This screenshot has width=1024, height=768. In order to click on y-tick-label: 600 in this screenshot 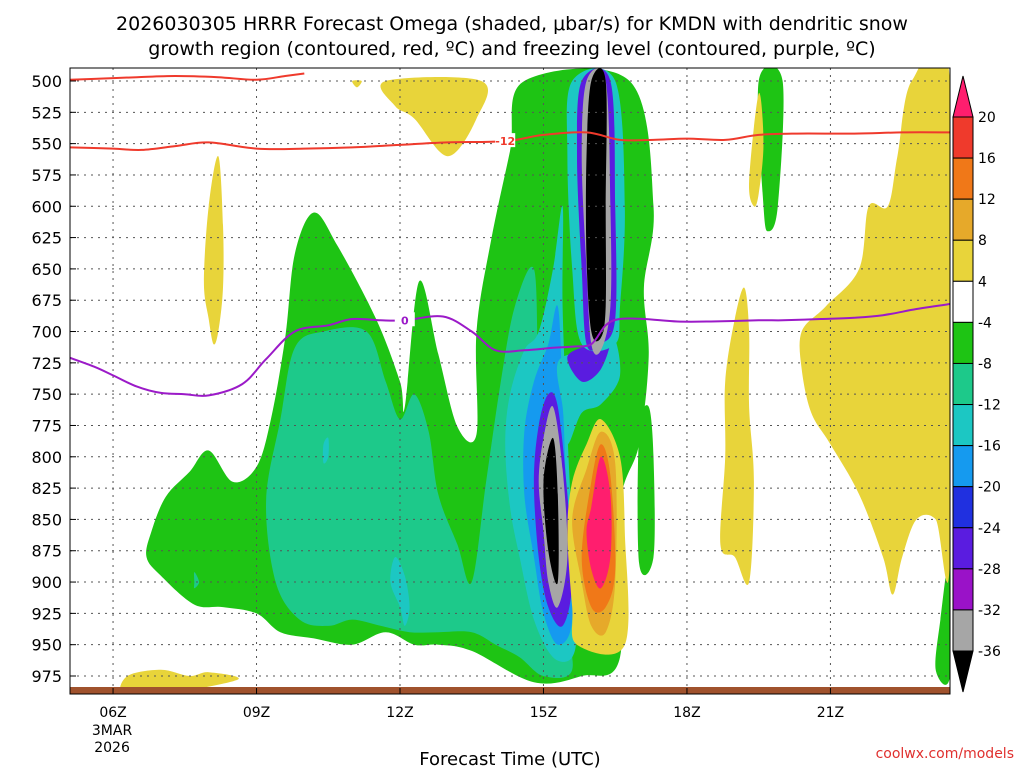, I will do `click(46, 206)`.